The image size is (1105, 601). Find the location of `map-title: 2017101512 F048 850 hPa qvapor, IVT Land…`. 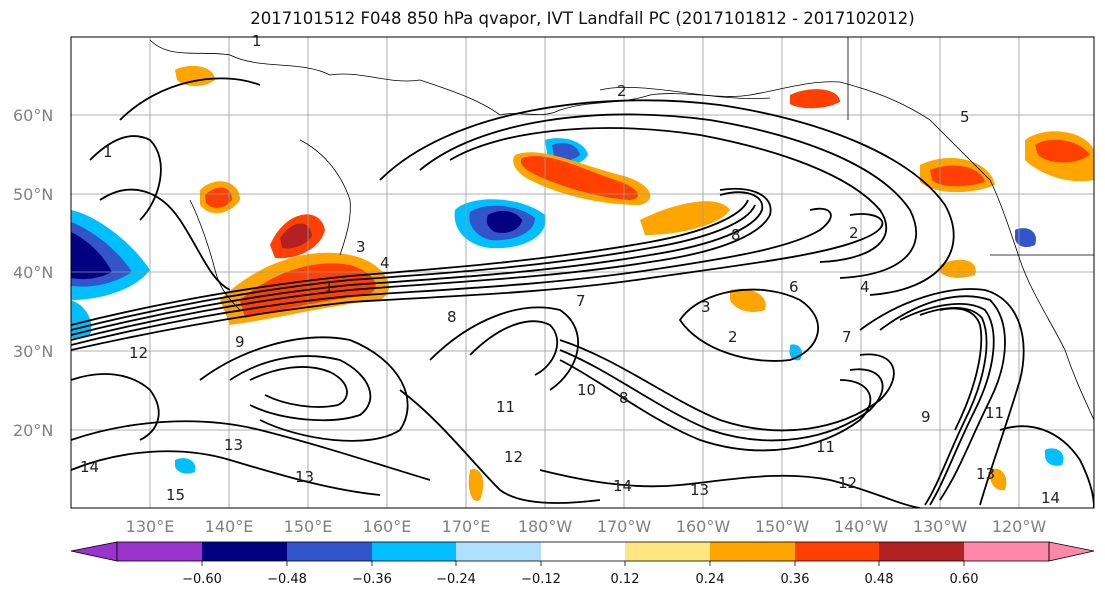

map-title: 2017101512 F048 850 hPa qvapor, IVT Land… is located at coordinates (582, 18).